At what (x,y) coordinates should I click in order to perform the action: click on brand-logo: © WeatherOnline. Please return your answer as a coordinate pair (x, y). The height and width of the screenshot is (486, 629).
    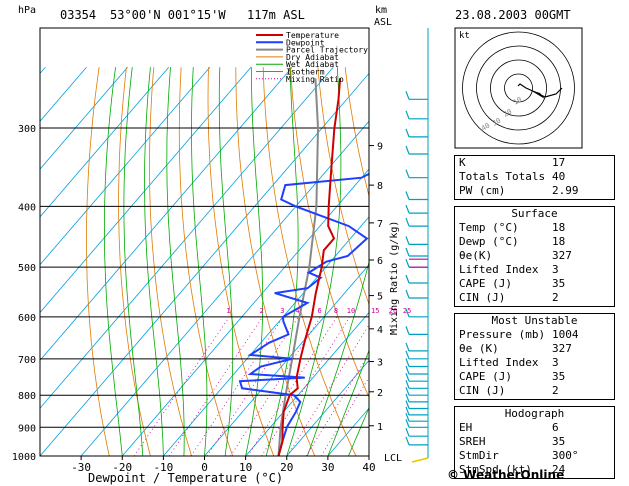
    Looking at the image, I should click on (506, 475).